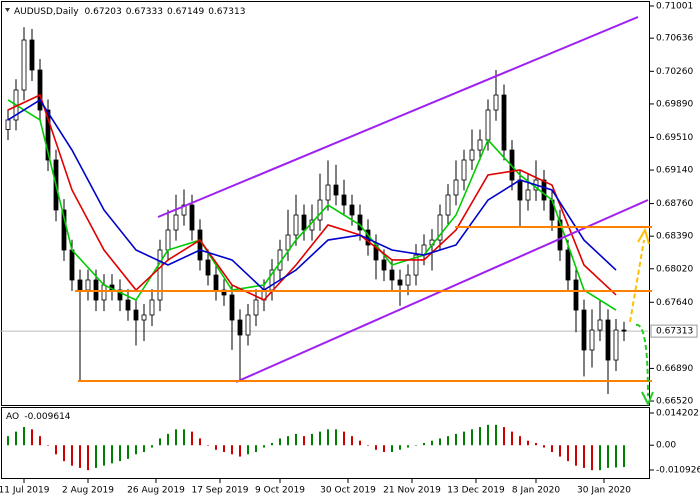 This screenshot has height=500, width=700. What do you see at coordinates (674, 369) in the screenshot?
I see `y-tick-label: 0.66890` at bounding box center [674, 369].